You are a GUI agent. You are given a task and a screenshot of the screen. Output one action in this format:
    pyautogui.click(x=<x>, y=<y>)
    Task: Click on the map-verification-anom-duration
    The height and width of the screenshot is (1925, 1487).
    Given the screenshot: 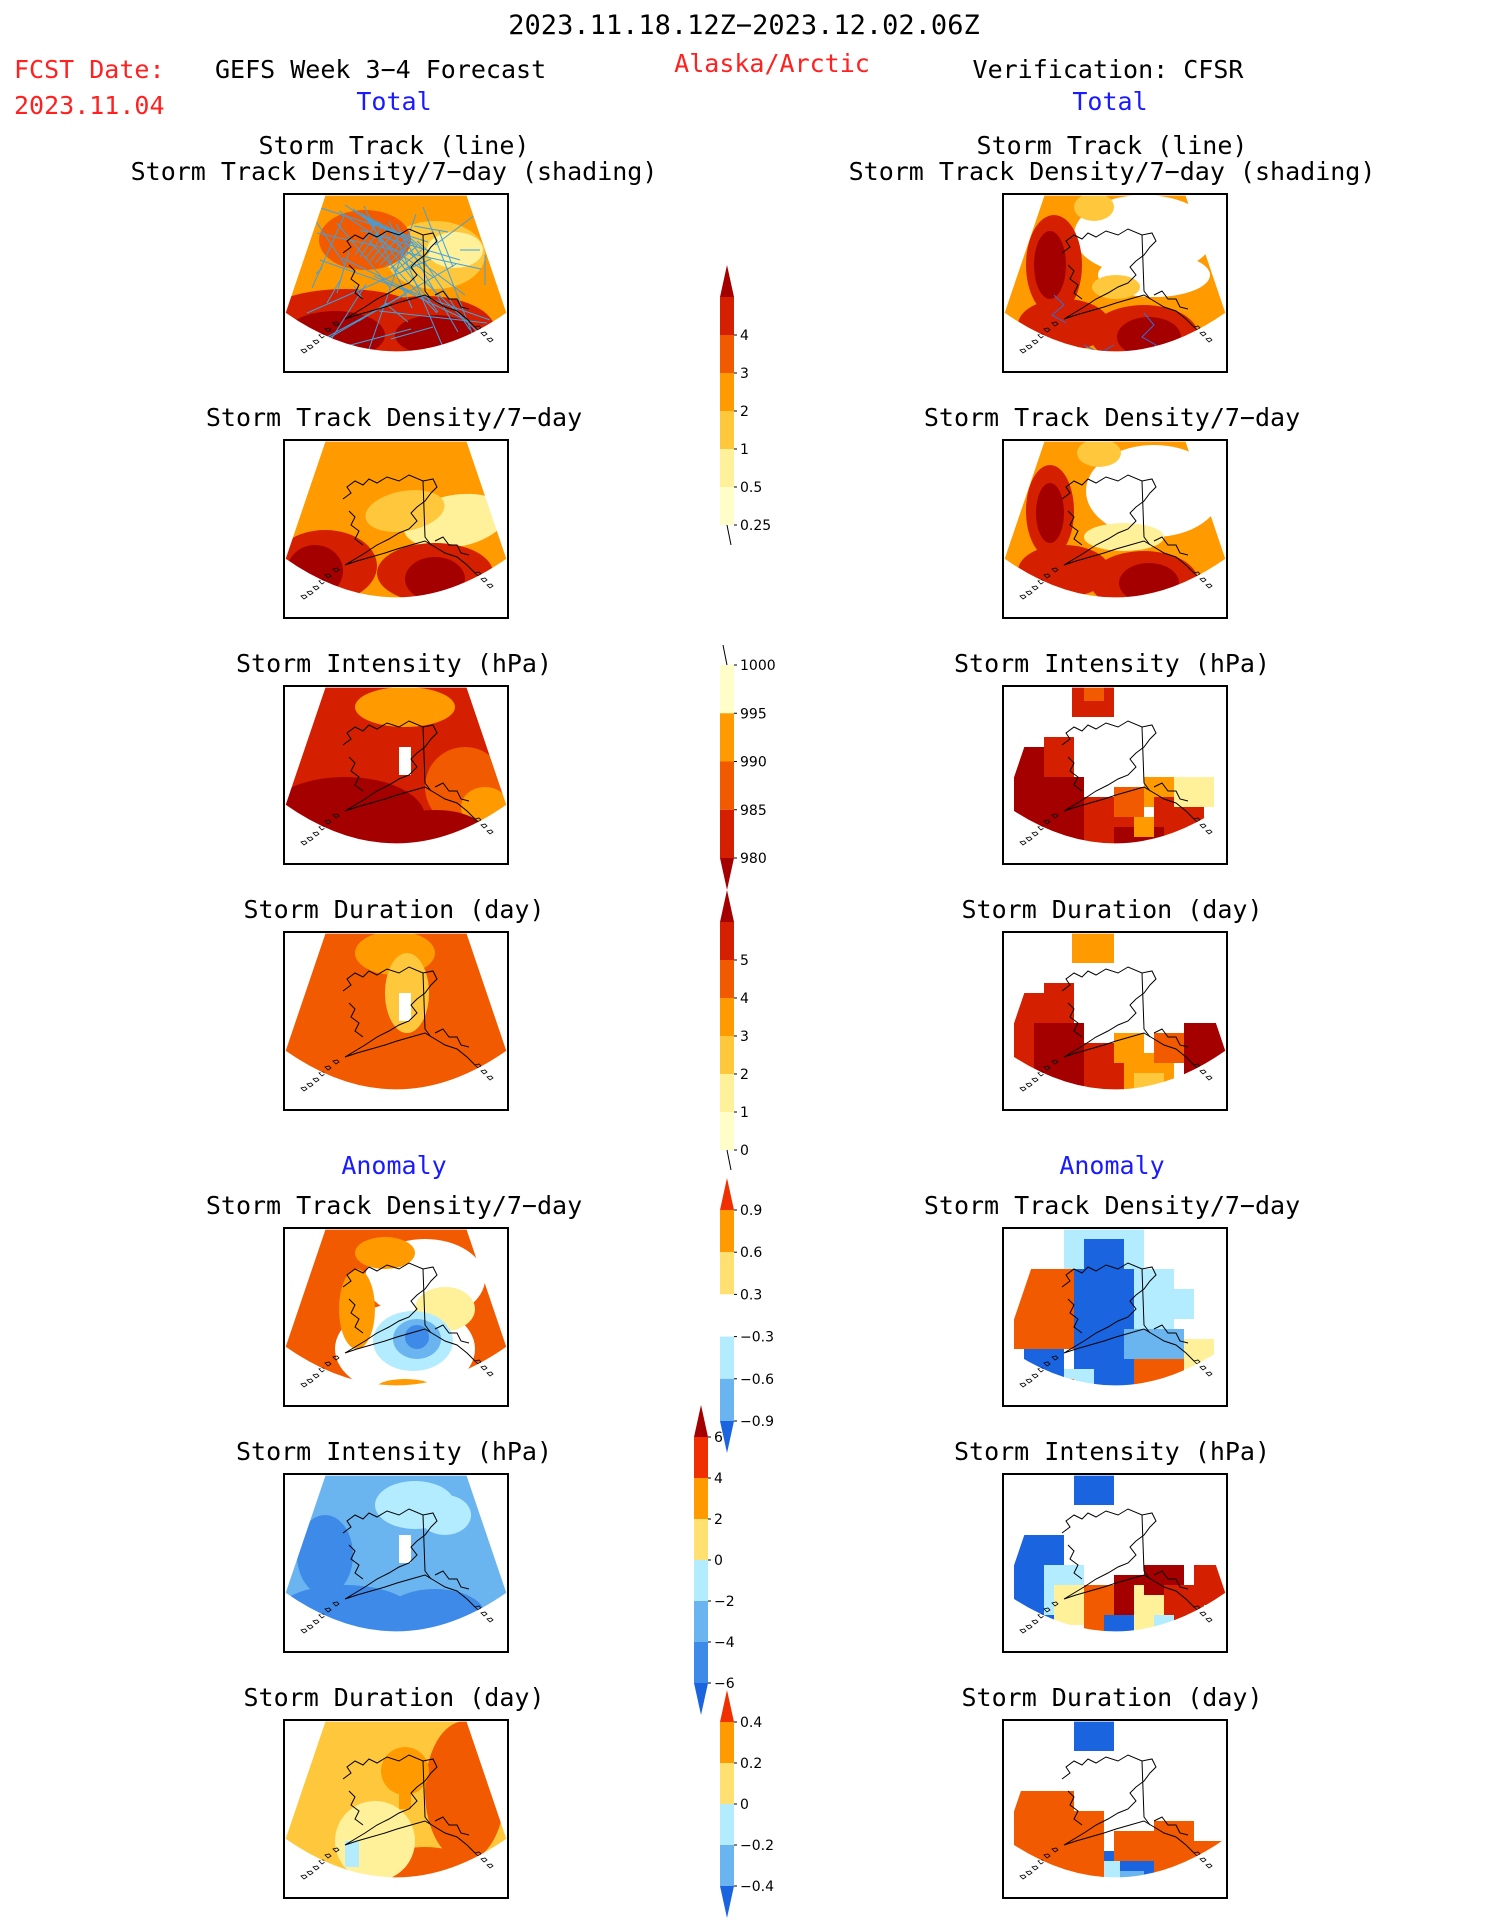 What is the action you would take?
    pyautogui.click(x=1115, y=1809)
    